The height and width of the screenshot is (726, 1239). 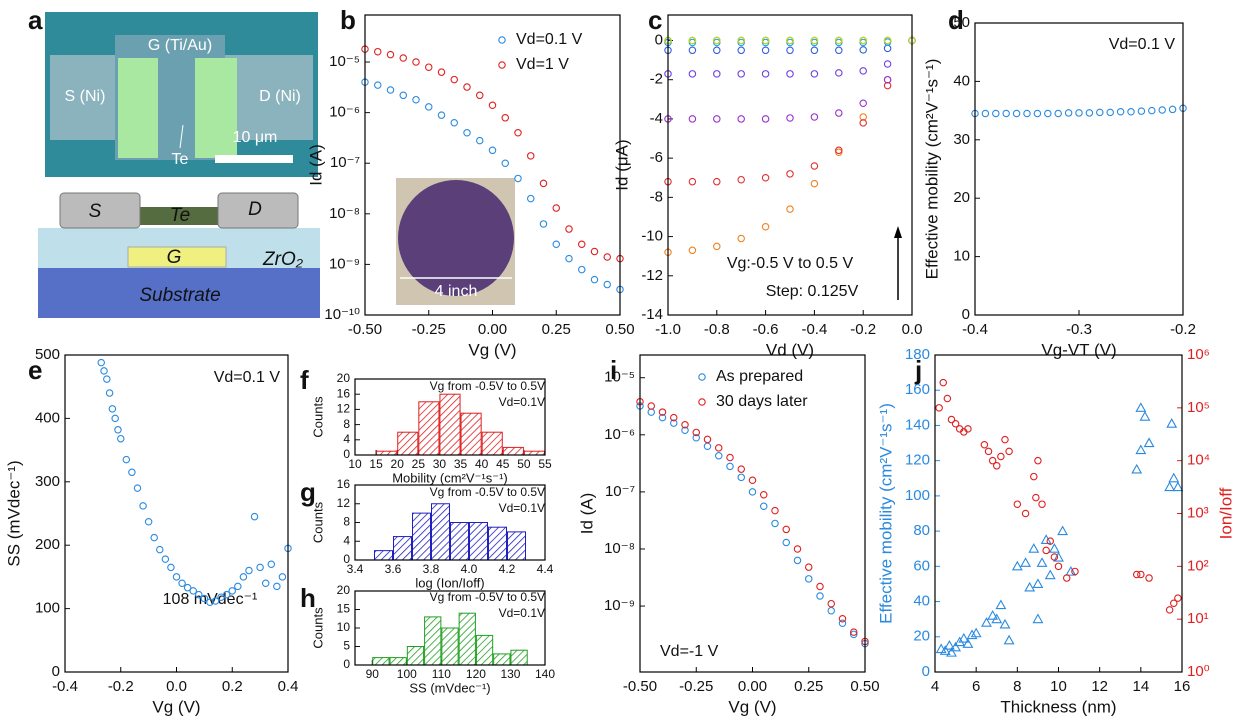 I want to click on x-tick-label: 45, so click(x=503, y=464).